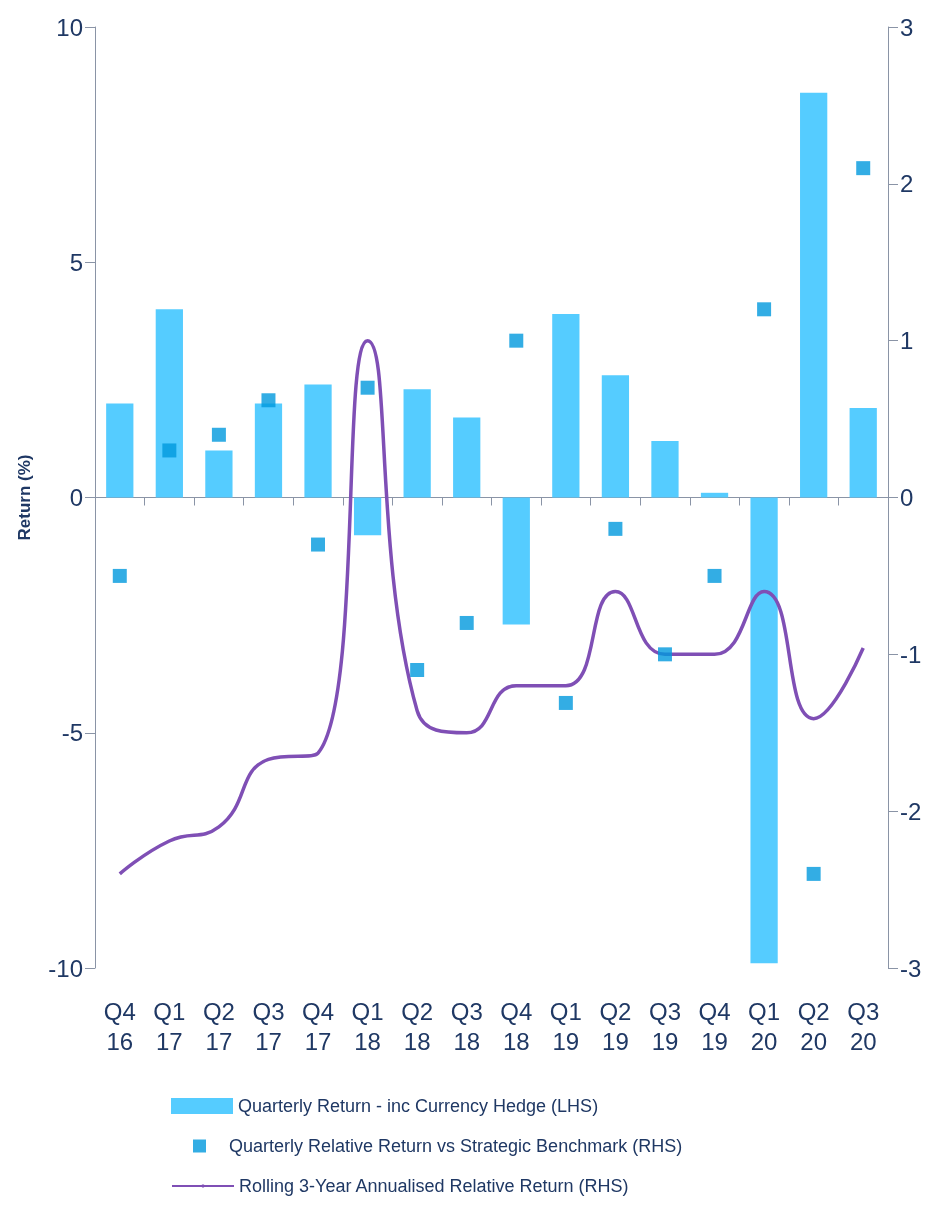  Describe the element at coordinates (565, 1026) in the screenshot. I see `x-tick-label: Q1 19` at that location.